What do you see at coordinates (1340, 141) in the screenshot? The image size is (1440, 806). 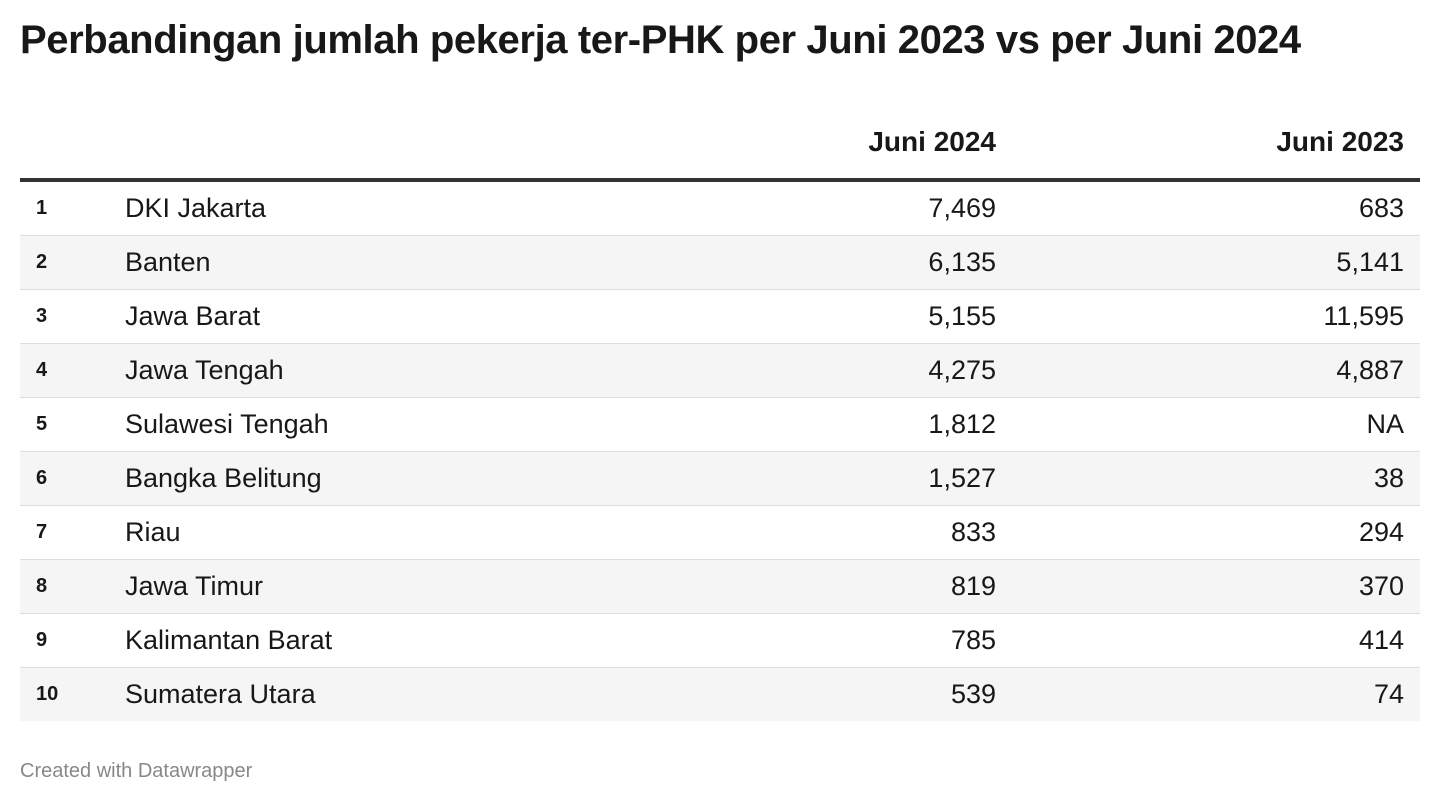 I see `column-header-juni-2023: Juni 2023` at bounding box center [1340, 141].